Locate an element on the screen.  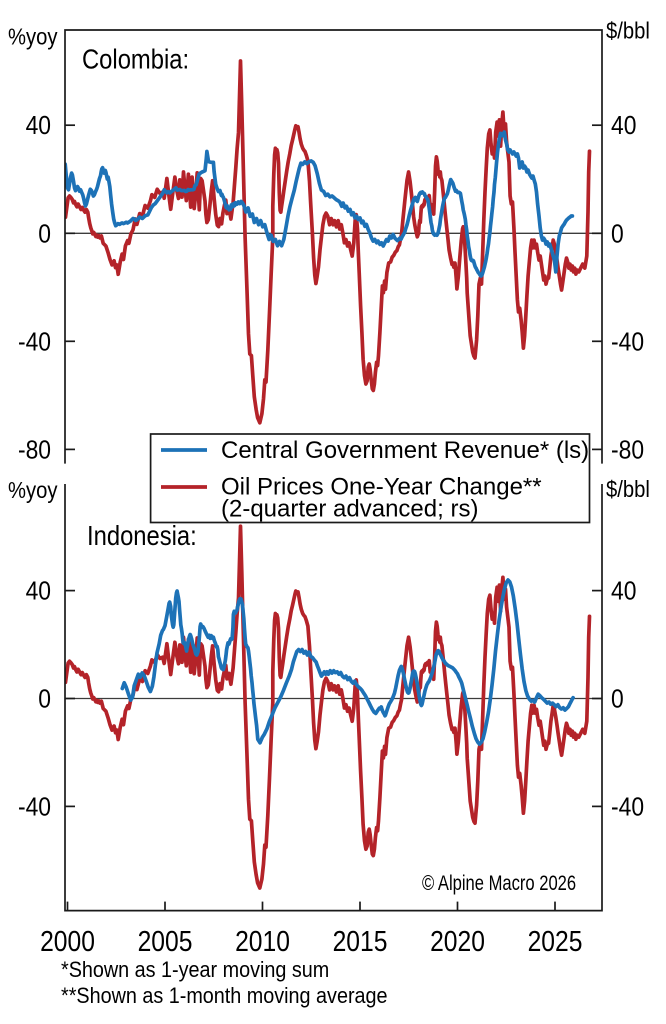
svg-text: 2000 is located at coordinates (67, 941).